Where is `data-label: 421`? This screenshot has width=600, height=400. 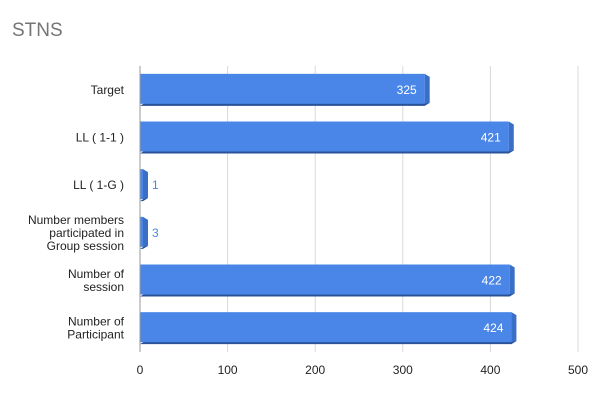
data-label: 421 is located at coordinates (491, 138).